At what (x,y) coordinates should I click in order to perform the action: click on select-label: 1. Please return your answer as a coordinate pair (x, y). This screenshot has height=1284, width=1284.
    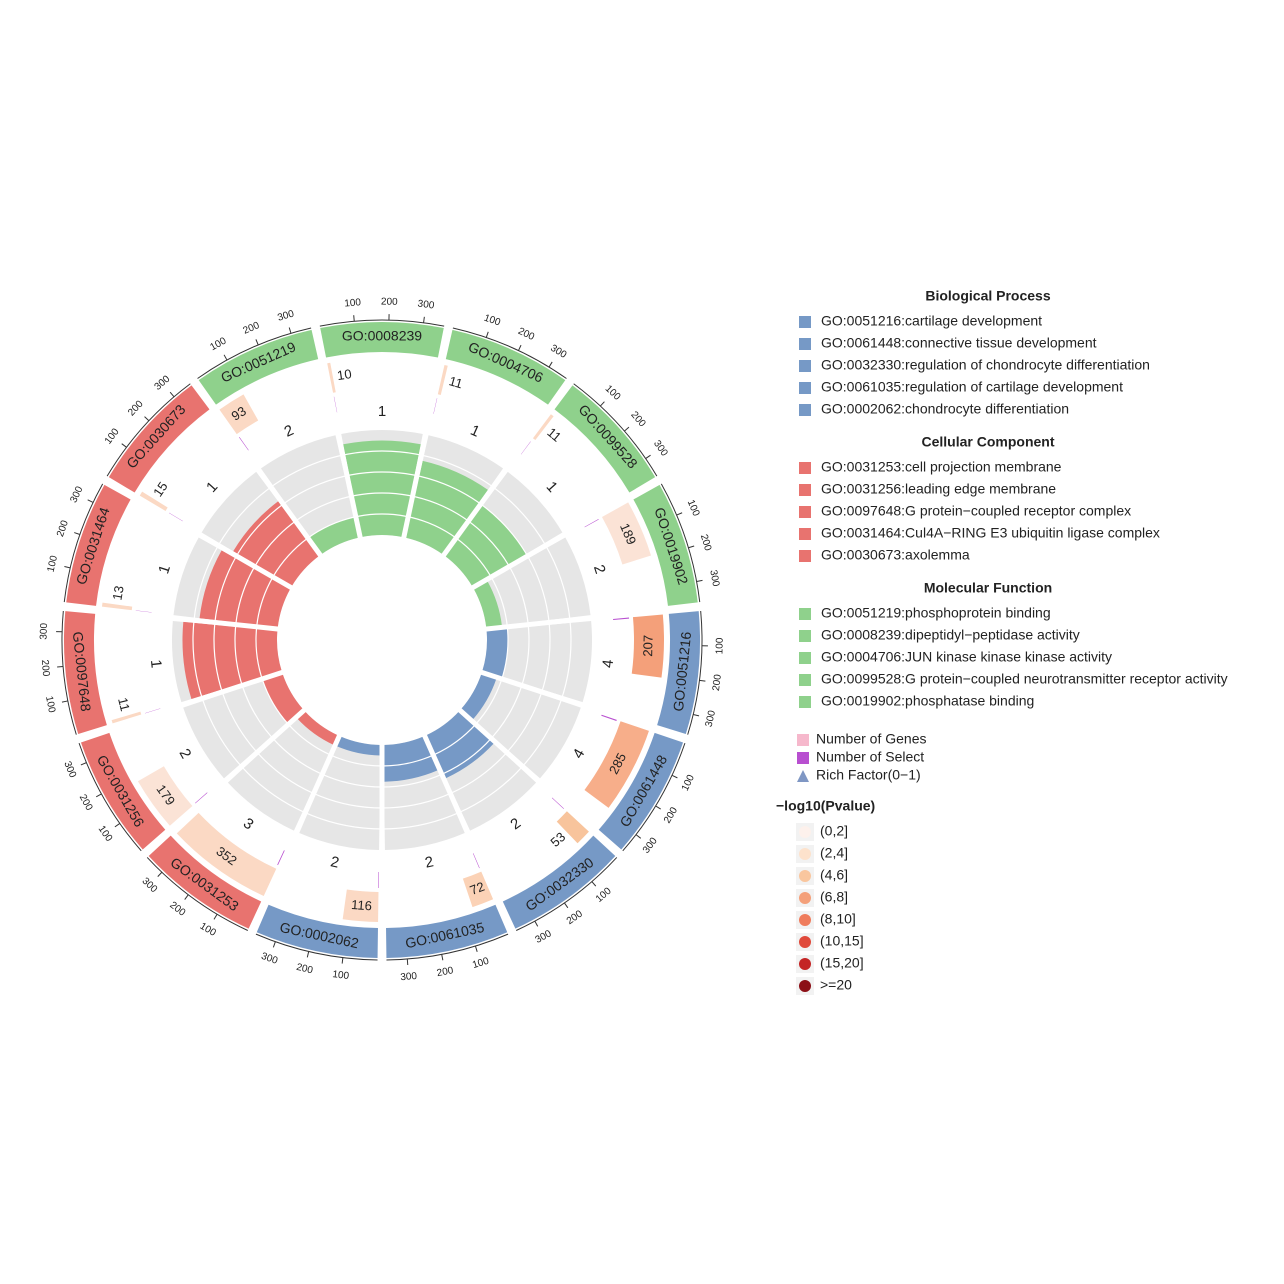
    Looking at the image, I should click on (382, 411).